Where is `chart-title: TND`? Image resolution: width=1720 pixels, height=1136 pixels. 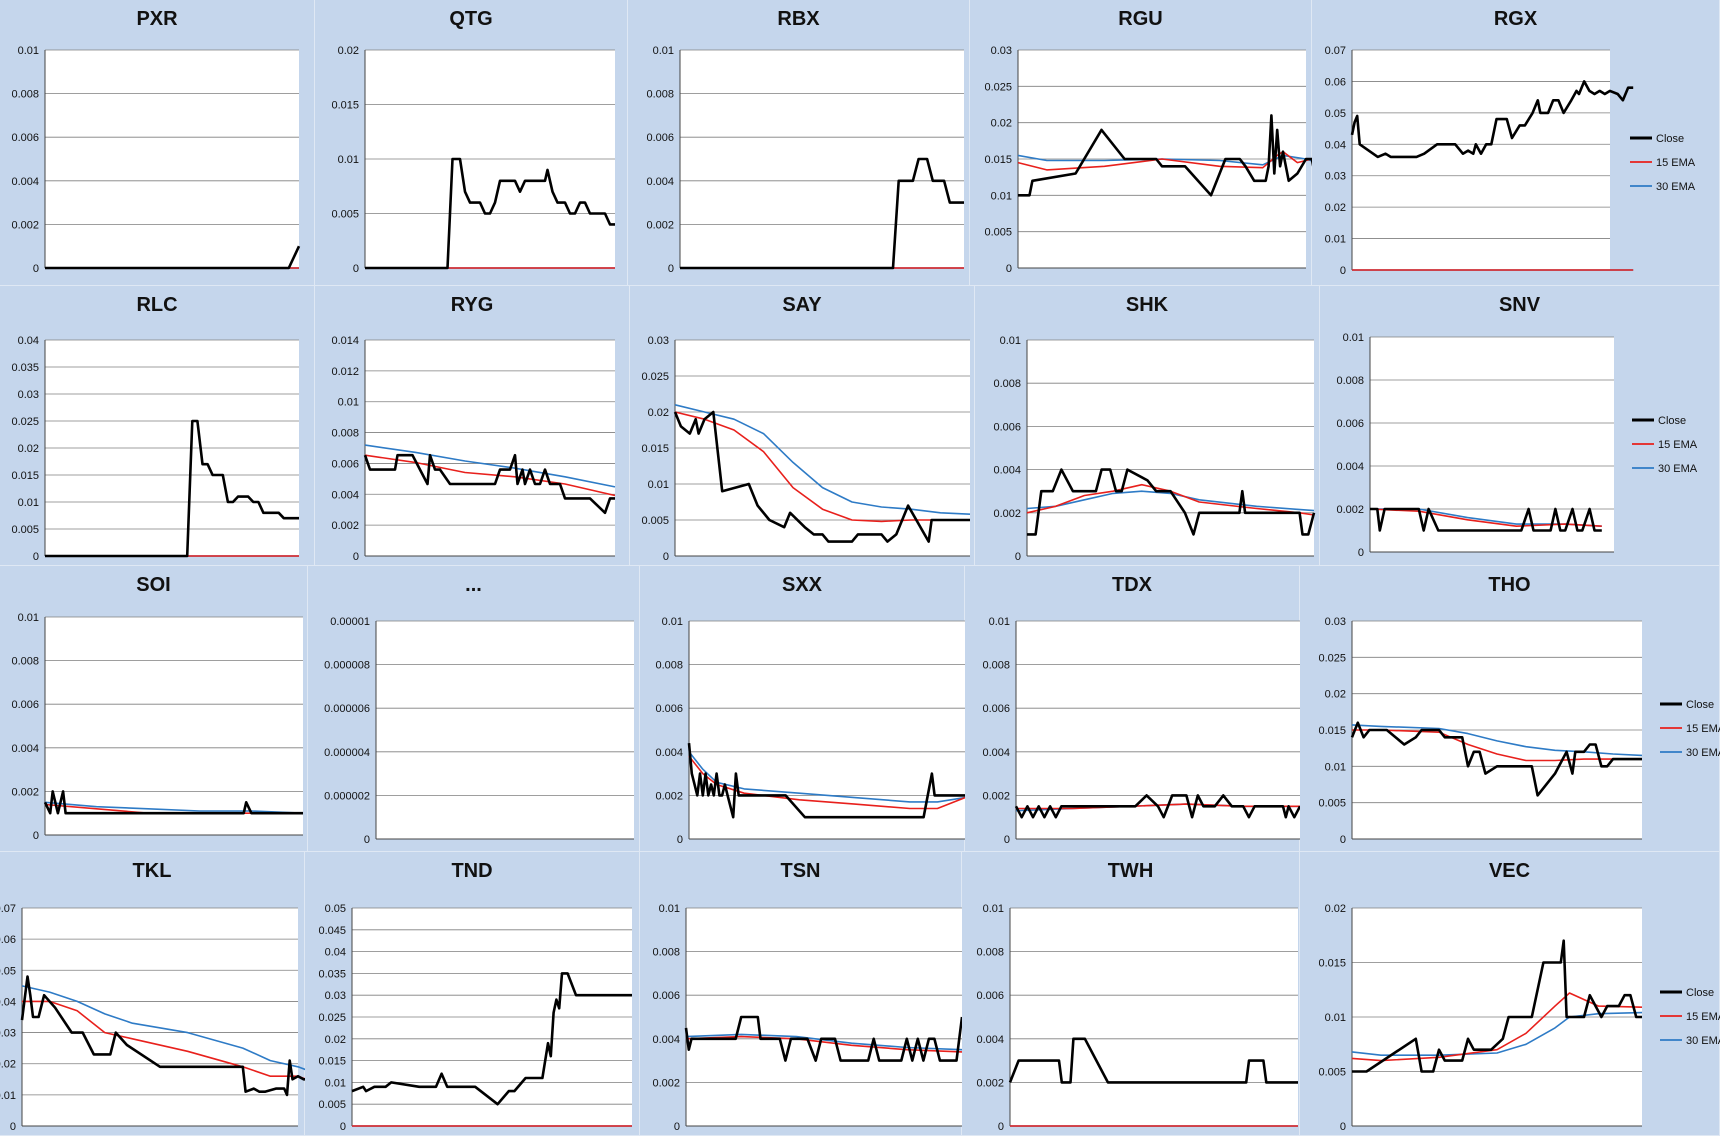
chart-title: TND is located at coordinates (472, 871).